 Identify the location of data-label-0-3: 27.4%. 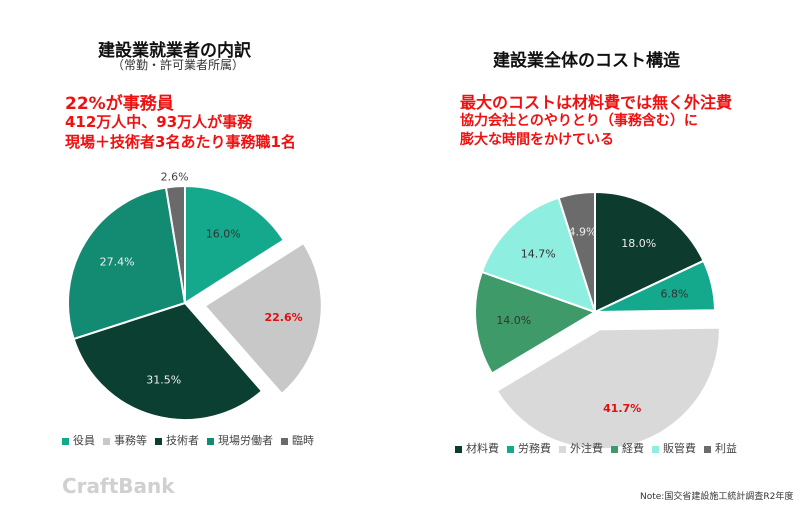
(117, 262).